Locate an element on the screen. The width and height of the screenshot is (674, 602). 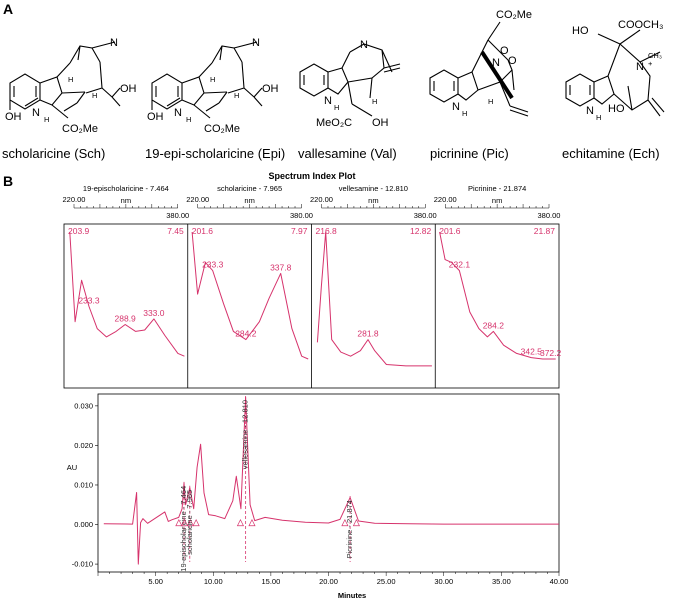
chromatogram-peak-1: 19-epischolaricine - 7.464 is located at coordinates (184, 526).